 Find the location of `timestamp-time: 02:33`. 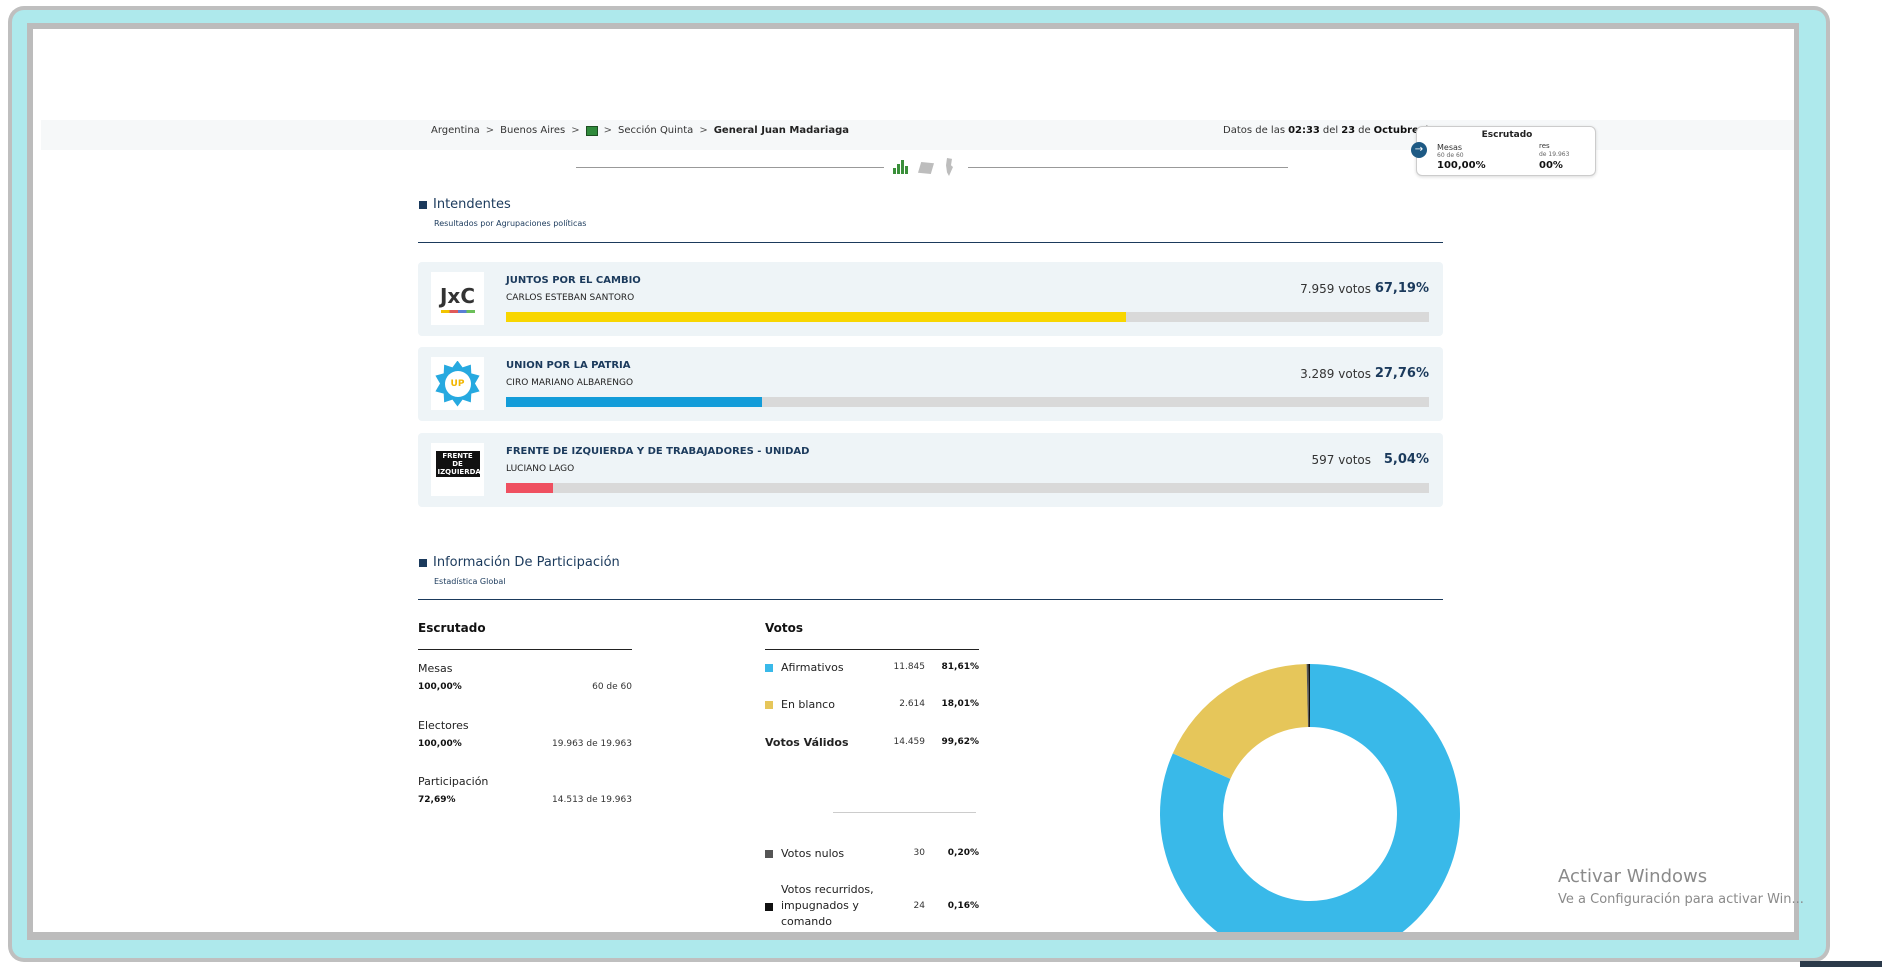

timestamp-time: 02:33 is located at coordinates (1304, 130).